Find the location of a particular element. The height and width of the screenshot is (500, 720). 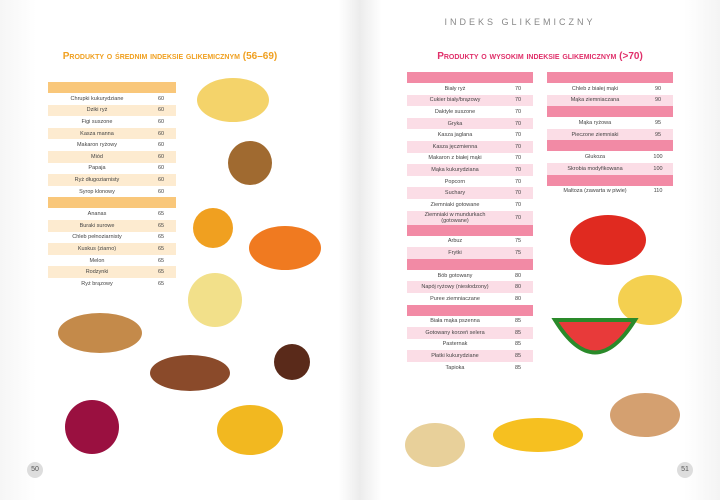

table-row: Arbuz 75 is located at coordinates (470, 242).